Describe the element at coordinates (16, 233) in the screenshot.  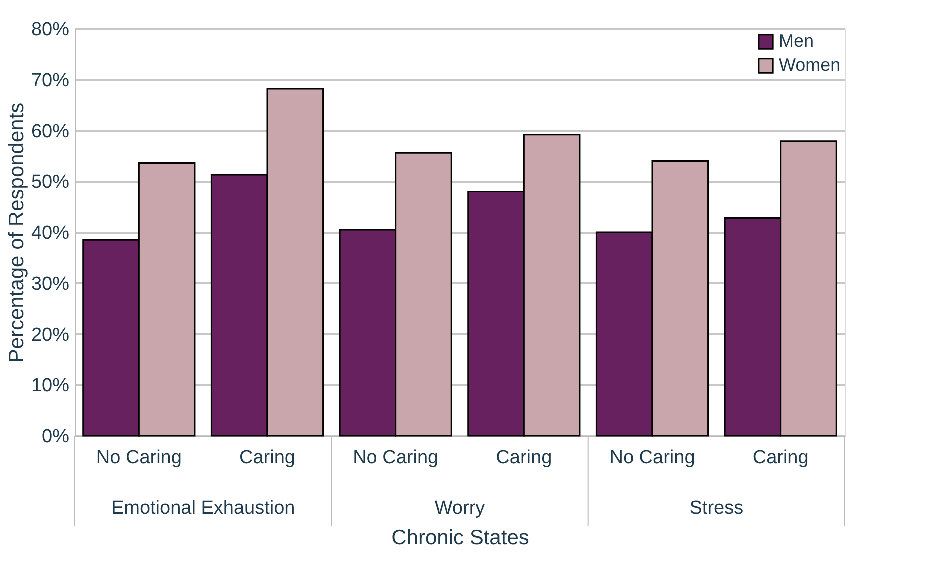
I see `y-axis-title: Percentage of Respondents` at that location.